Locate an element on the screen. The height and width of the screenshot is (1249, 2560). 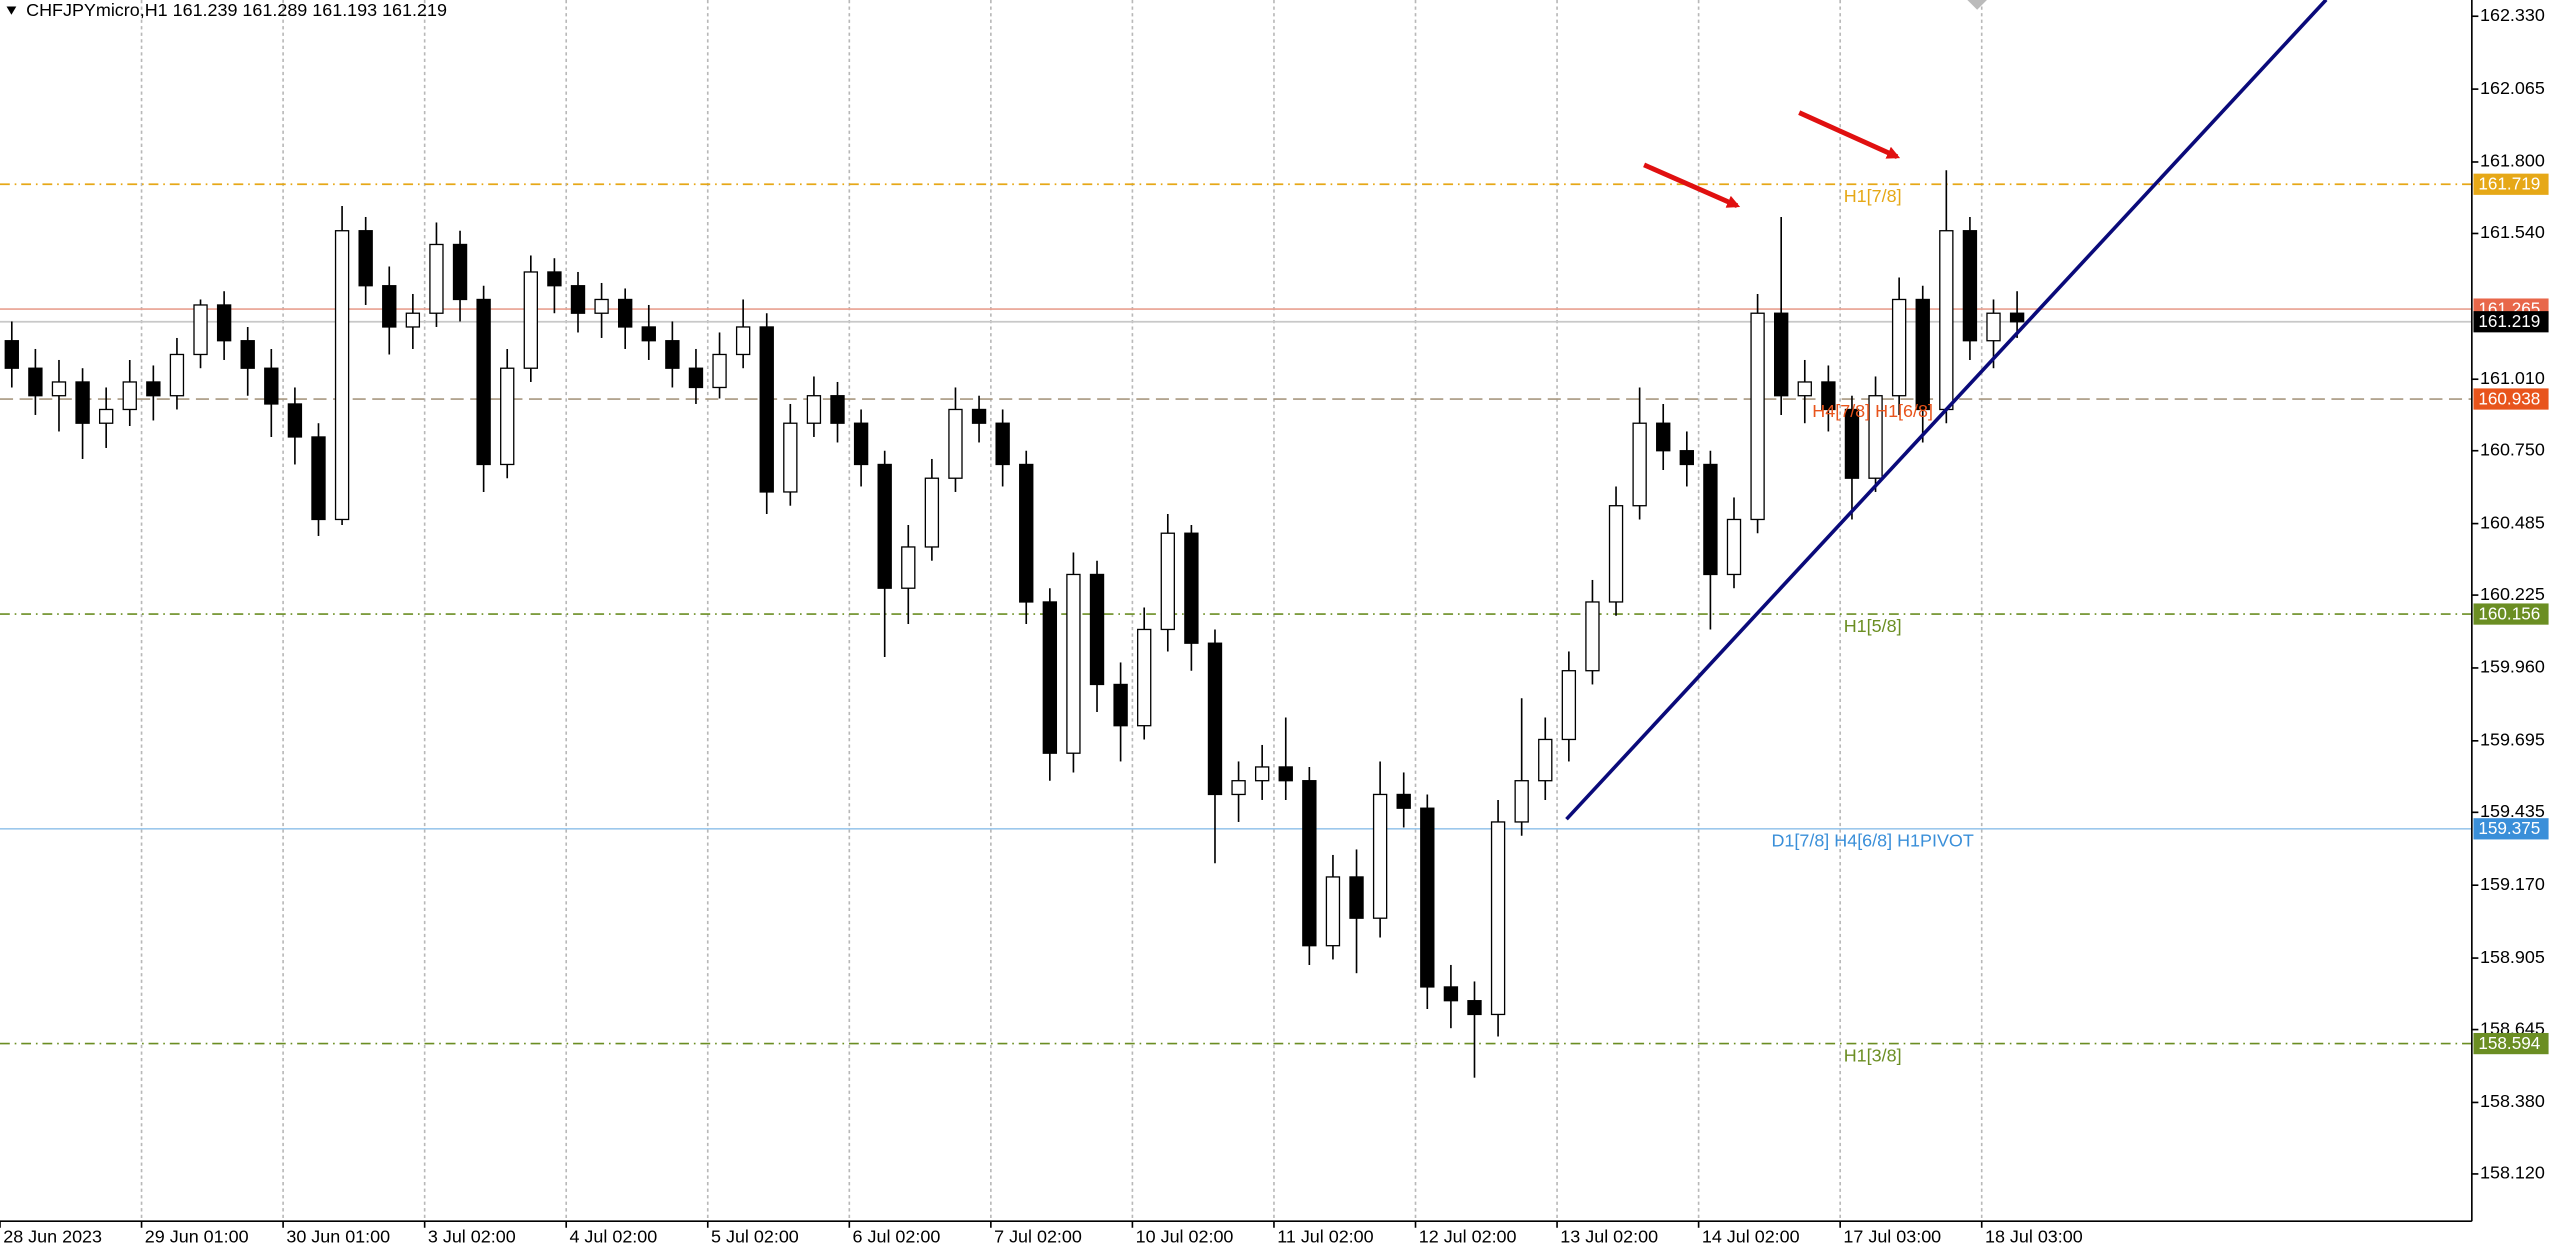
level-label: H1[7/8] is located at coordinates (1873, 196).